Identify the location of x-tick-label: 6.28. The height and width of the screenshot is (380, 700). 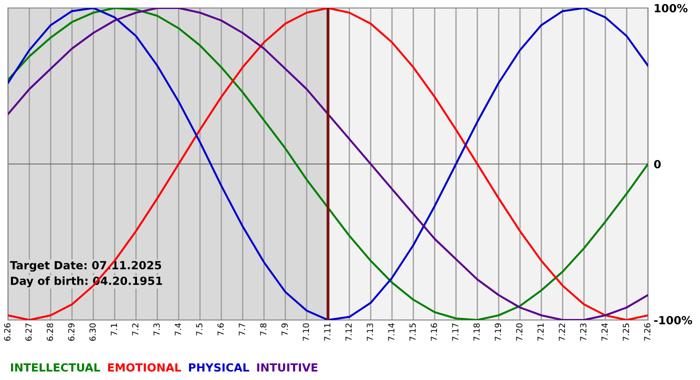
(50, 332).